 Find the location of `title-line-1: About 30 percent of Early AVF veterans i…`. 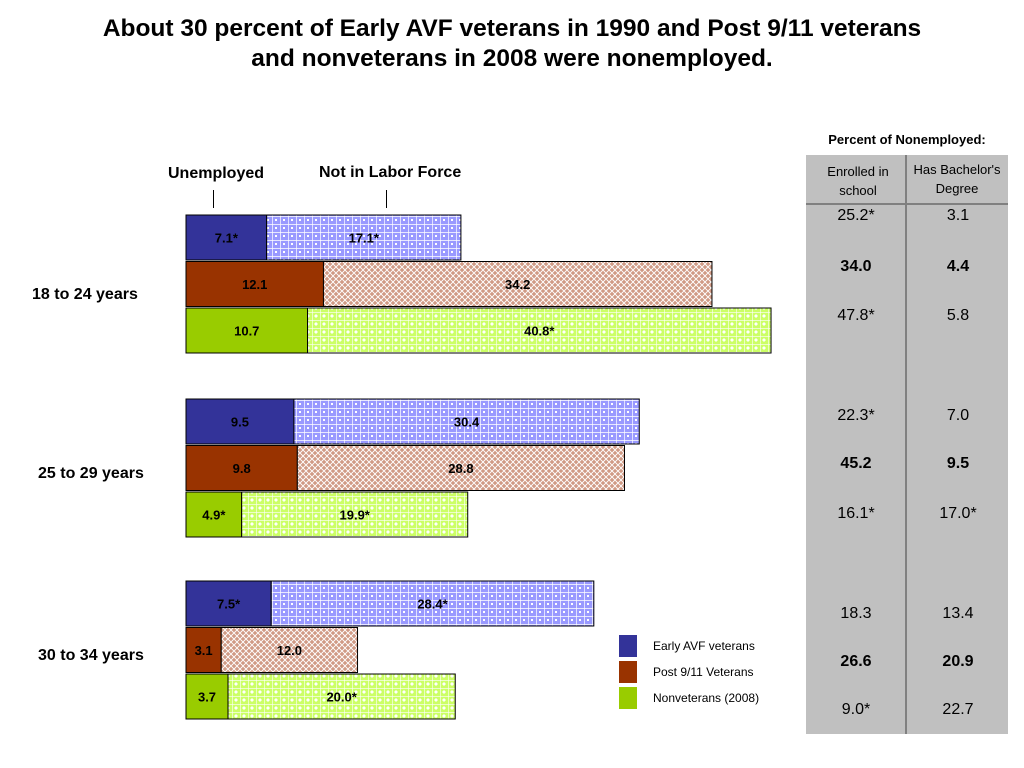

title-line-1: About 30 percent of Early AVF veterans i… is located at coordinates (512, 28).